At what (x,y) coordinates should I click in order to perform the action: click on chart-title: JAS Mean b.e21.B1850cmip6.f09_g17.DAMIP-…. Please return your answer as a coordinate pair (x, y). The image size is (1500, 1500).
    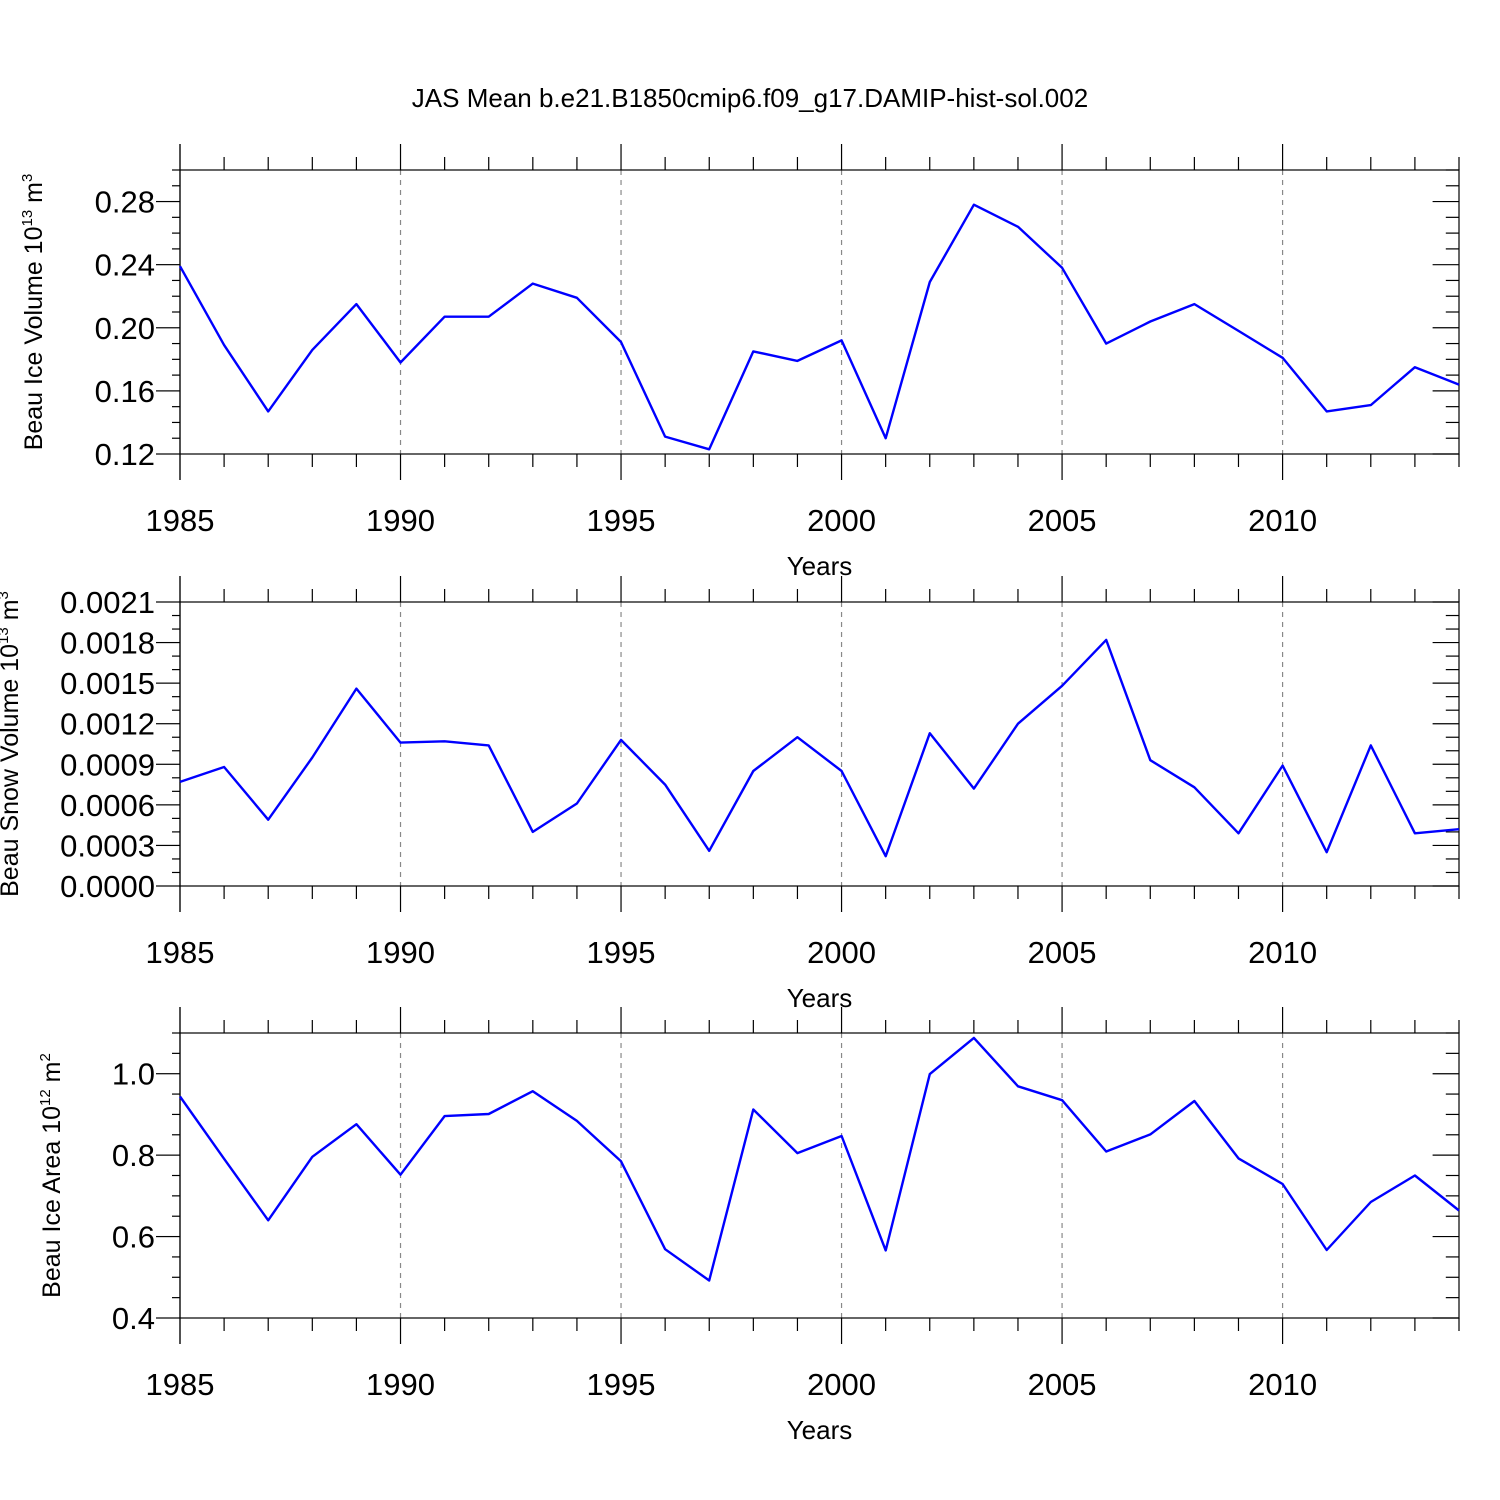
    Looking at the image, I should click on (750, 98).